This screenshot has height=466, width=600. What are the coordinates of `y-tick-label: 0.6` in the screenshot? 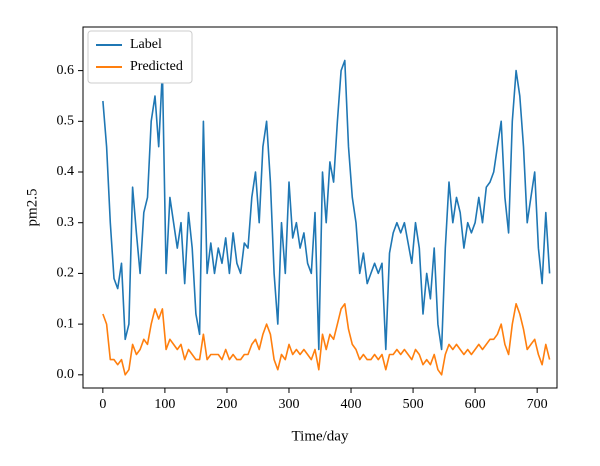 It's located at (66, 70).